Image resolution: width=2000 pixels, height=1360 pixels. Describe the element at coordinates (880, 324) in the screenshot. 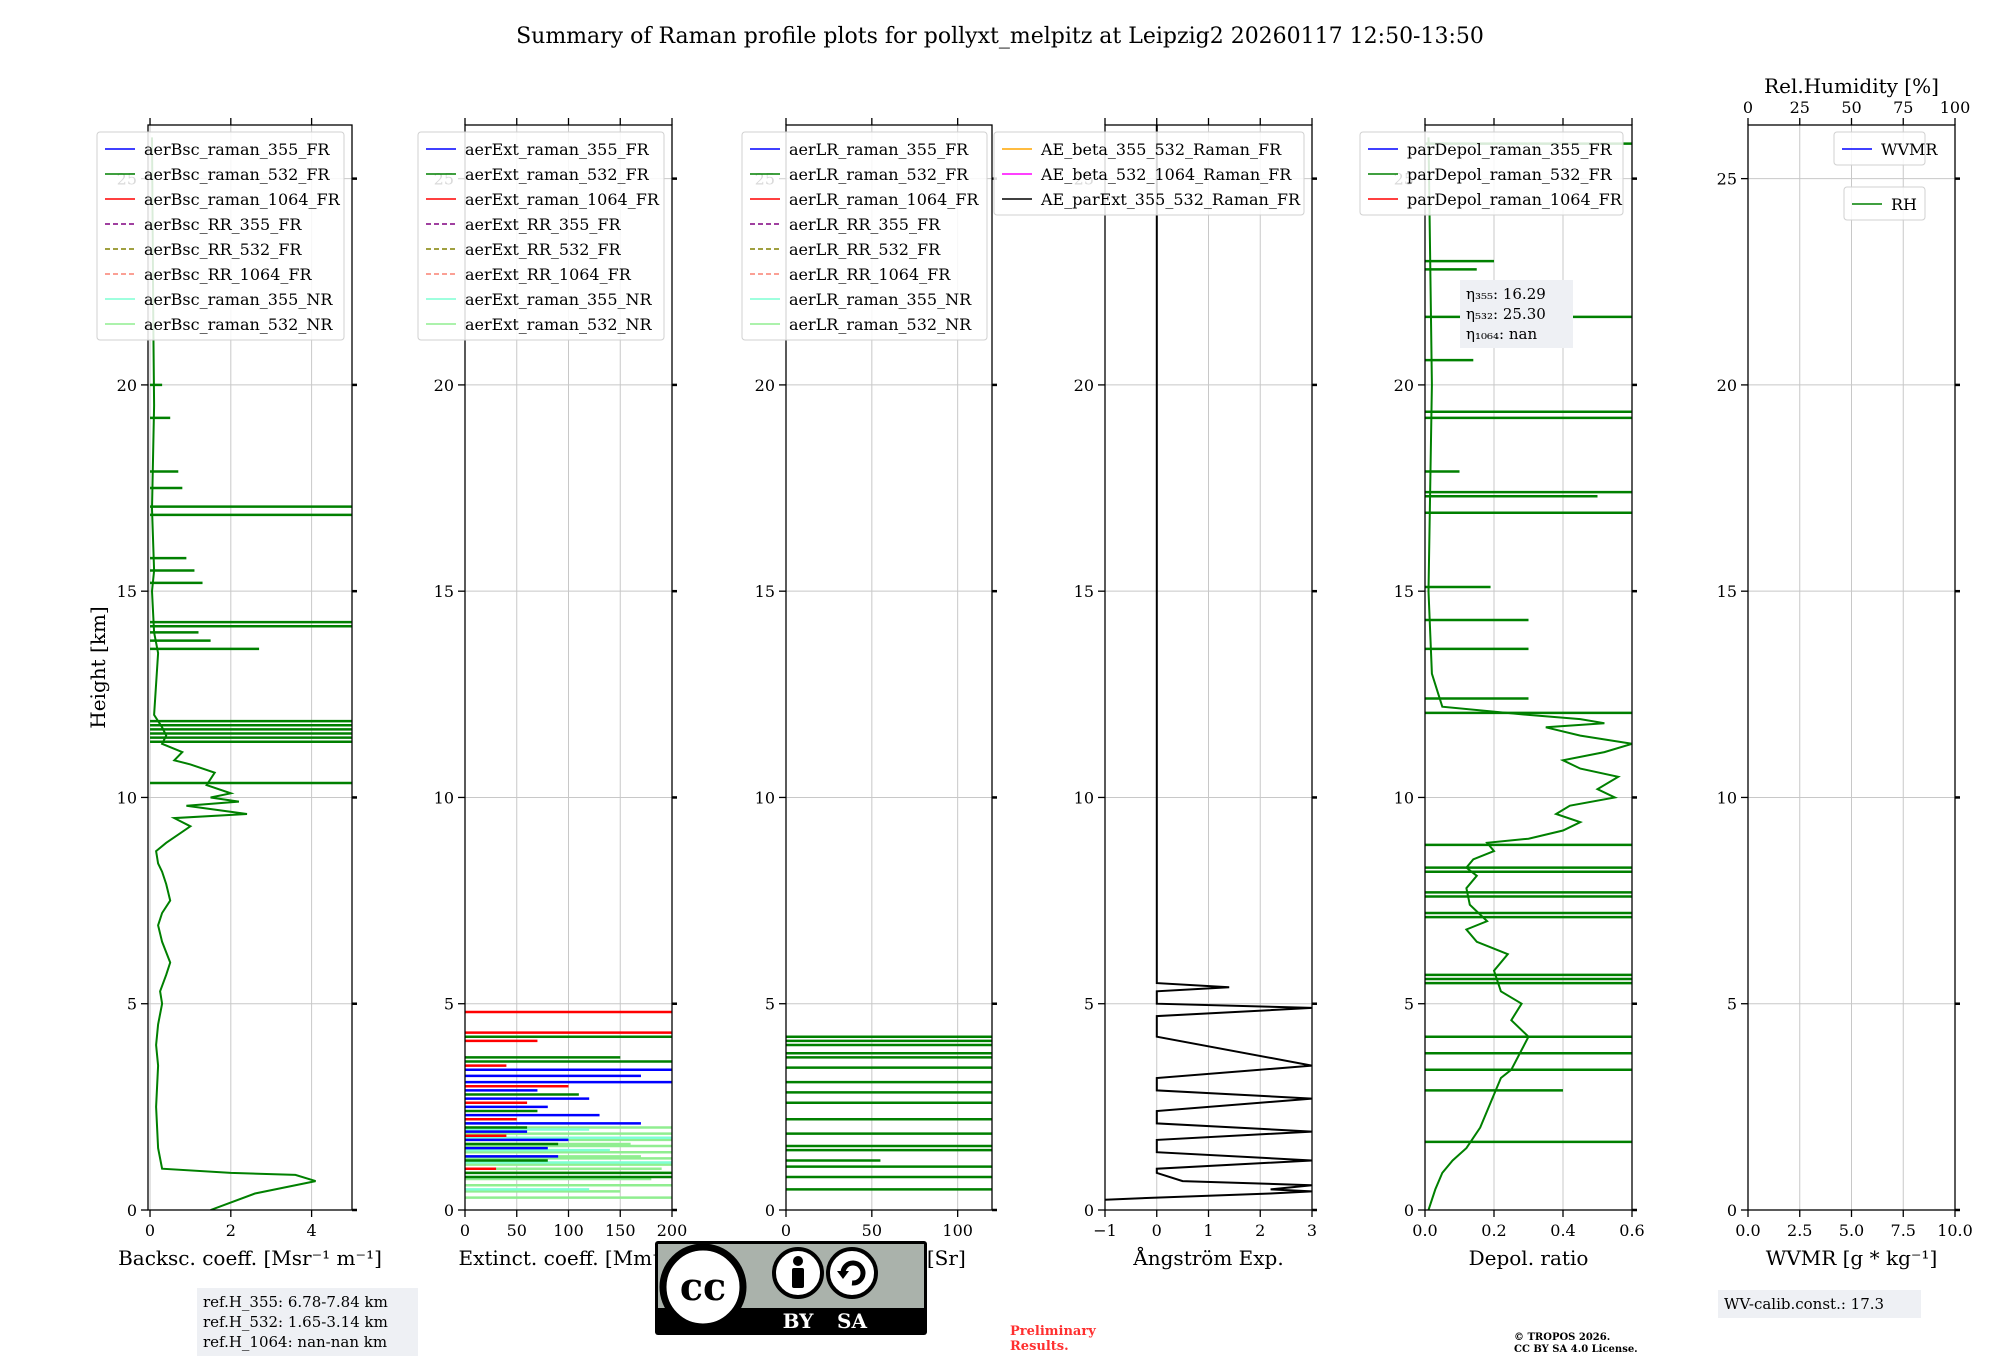

I see `legend-label: aerLR_raman_532_NR` at that location.